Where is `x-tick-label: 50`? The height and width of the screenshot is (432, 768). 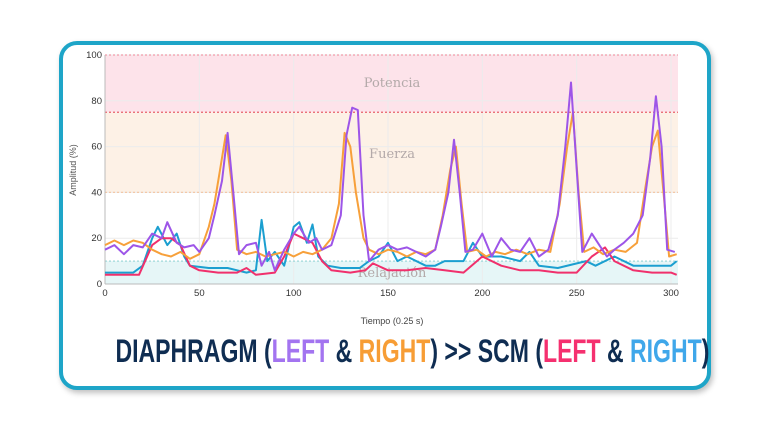 x-tick-label: 50 is located at coordinates (199, 293).